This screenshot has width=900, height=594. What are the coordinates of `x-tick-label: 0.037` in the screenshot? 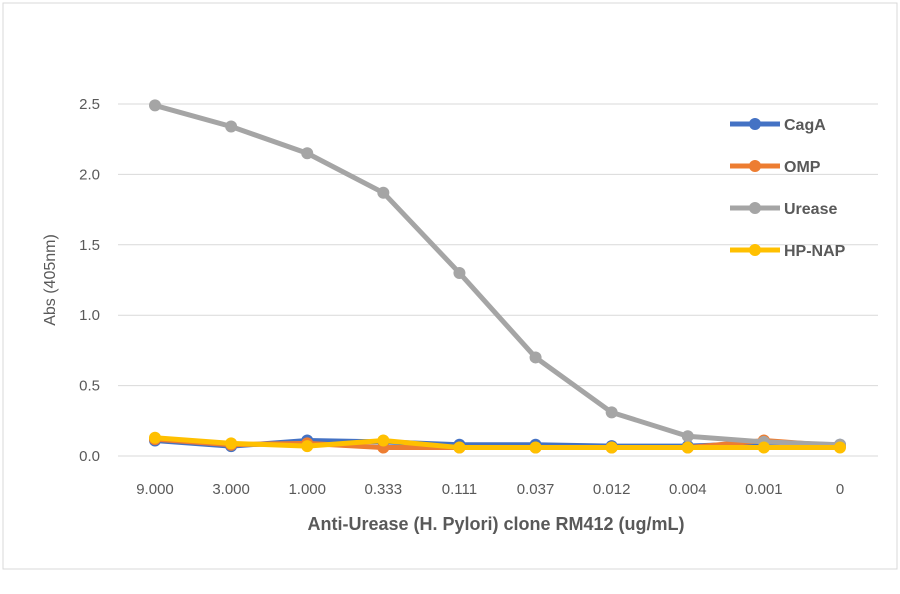 It's located at (536, 489).